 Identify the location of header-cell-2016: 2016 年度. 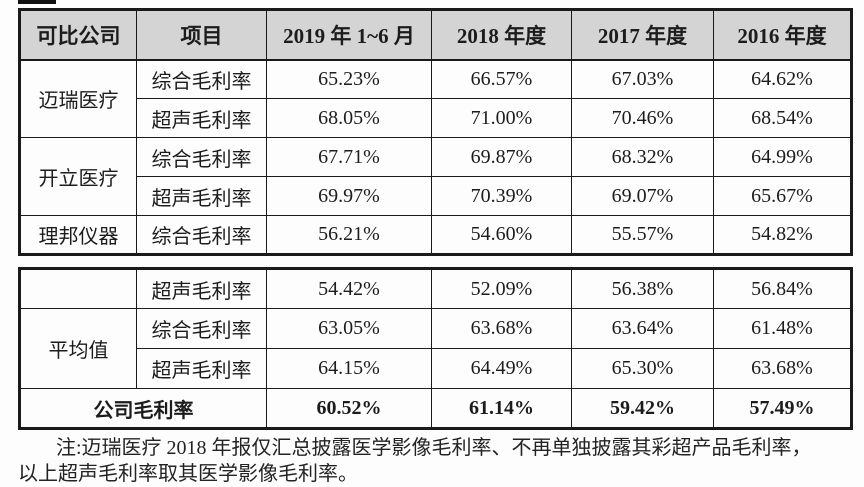
(782, 35).